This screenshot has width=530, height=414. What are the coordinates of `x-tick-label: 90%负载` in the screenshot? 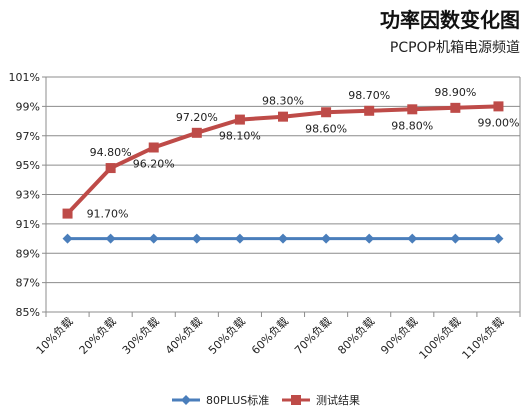 It's located at (399, 335).